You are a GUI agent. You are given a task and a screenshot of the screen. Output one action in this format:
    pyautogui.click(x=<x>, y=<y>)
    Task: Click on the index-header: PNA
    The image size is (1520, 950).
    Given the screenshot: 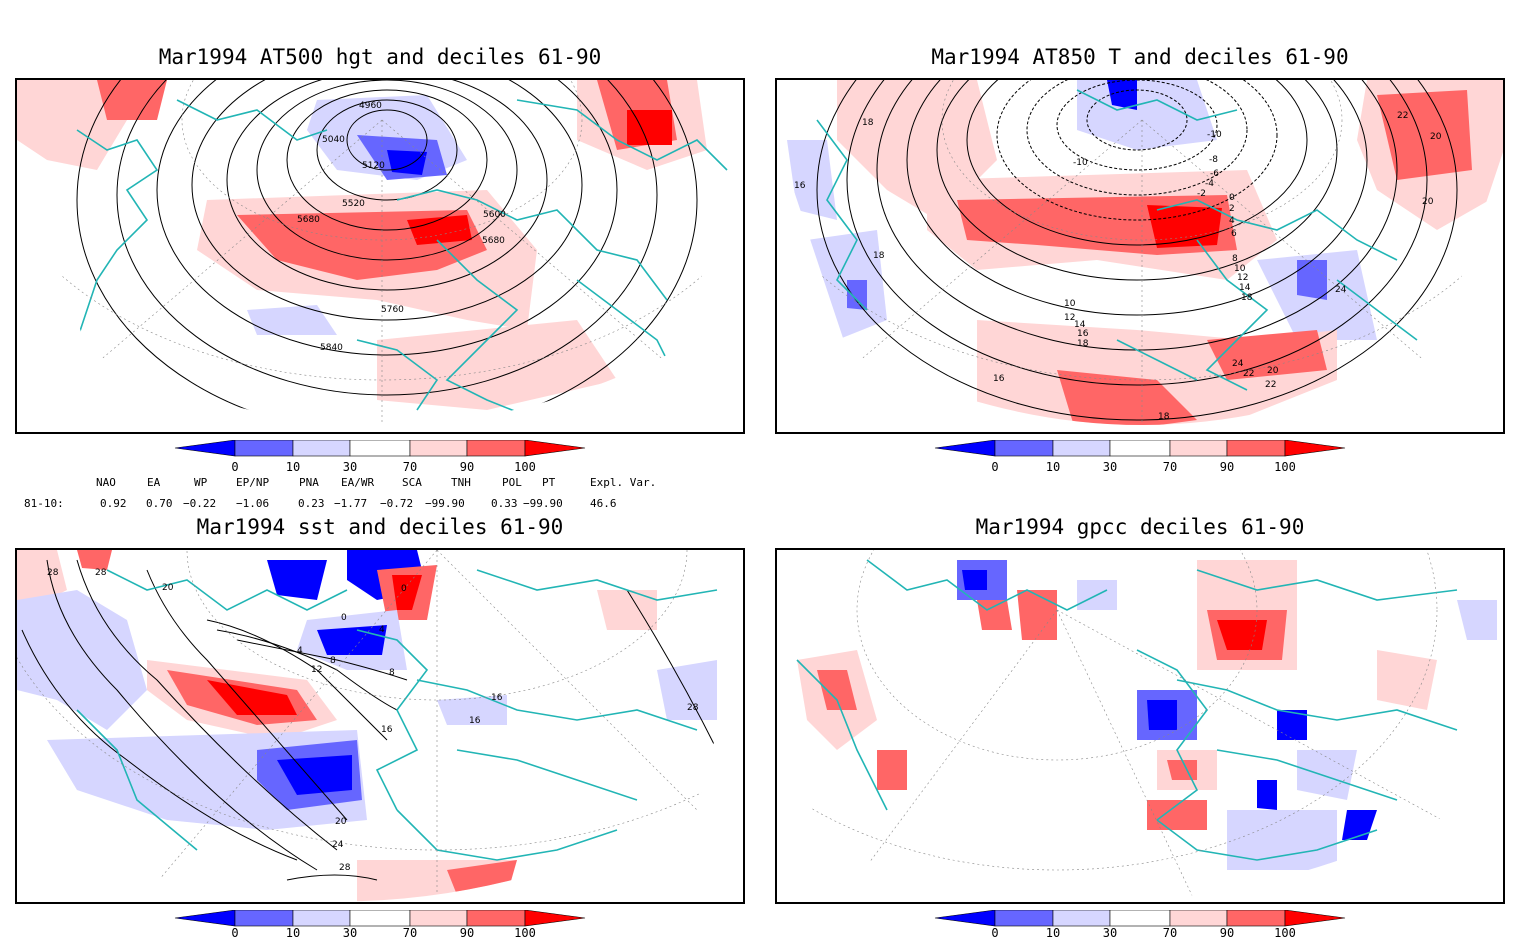 What is the action you would take?
    pyautogui.click(x=309, y=482)
    